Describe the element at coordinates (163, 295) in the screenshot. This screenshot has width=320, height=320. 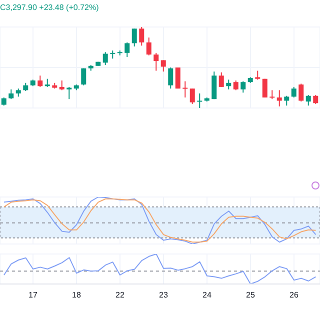
I see `x-tick-label: 23` at that location.